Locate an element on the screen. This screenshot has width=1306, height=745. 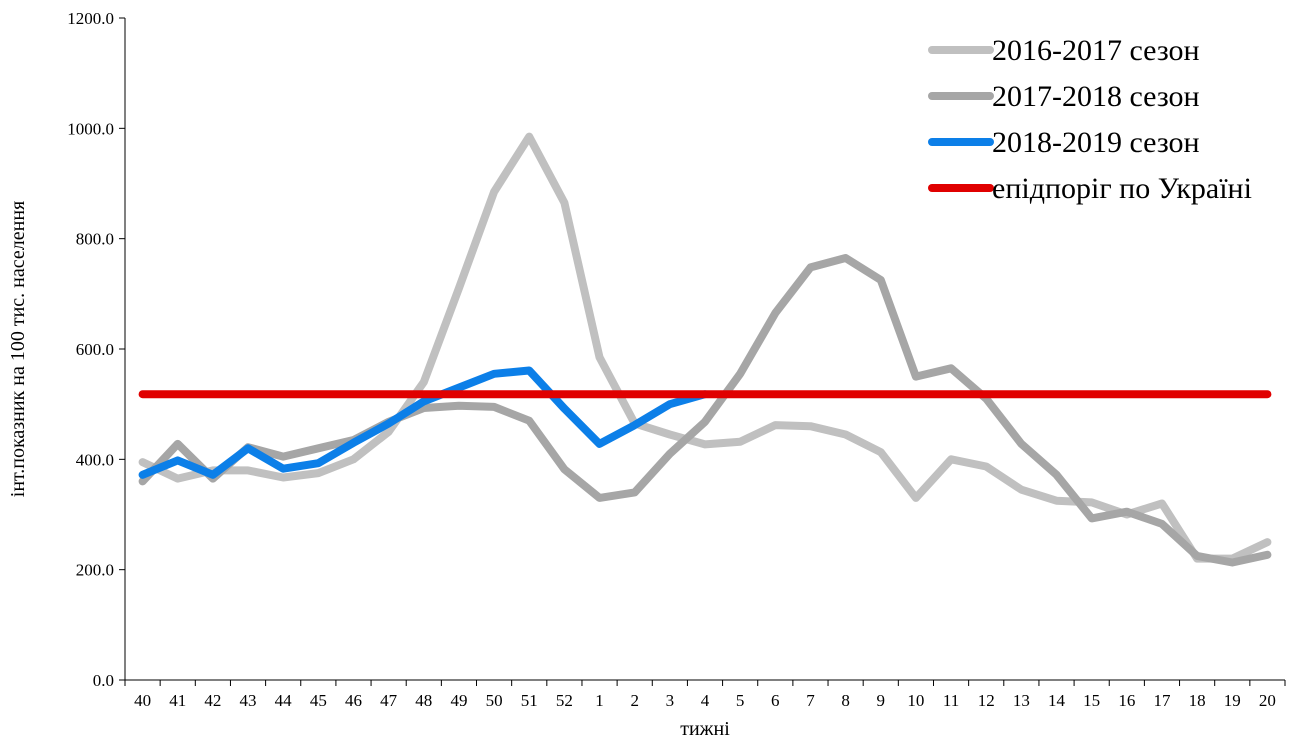
legend-label-4: епідпоріг по Україні is located at coordinates (1122, 188).